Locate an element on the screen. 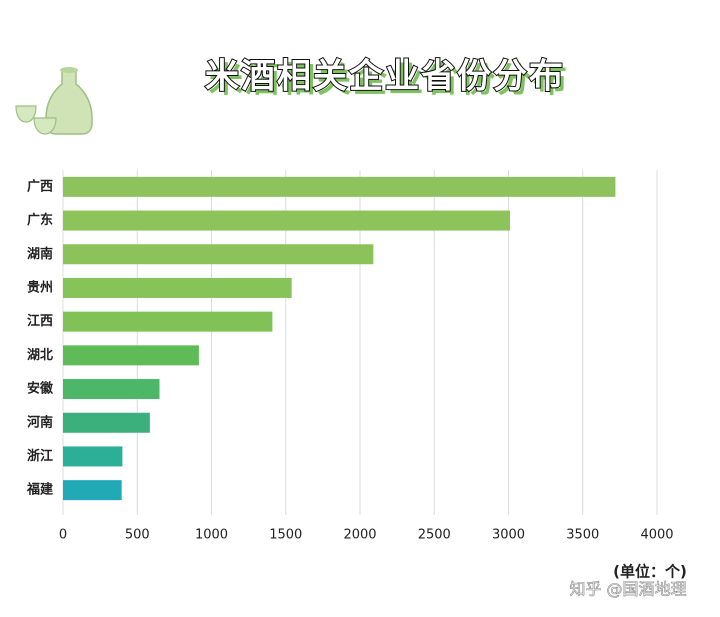 The height and width of the screenshot is (617, 720). x-tick-label: 1000 is located at coordinates (211, 535).